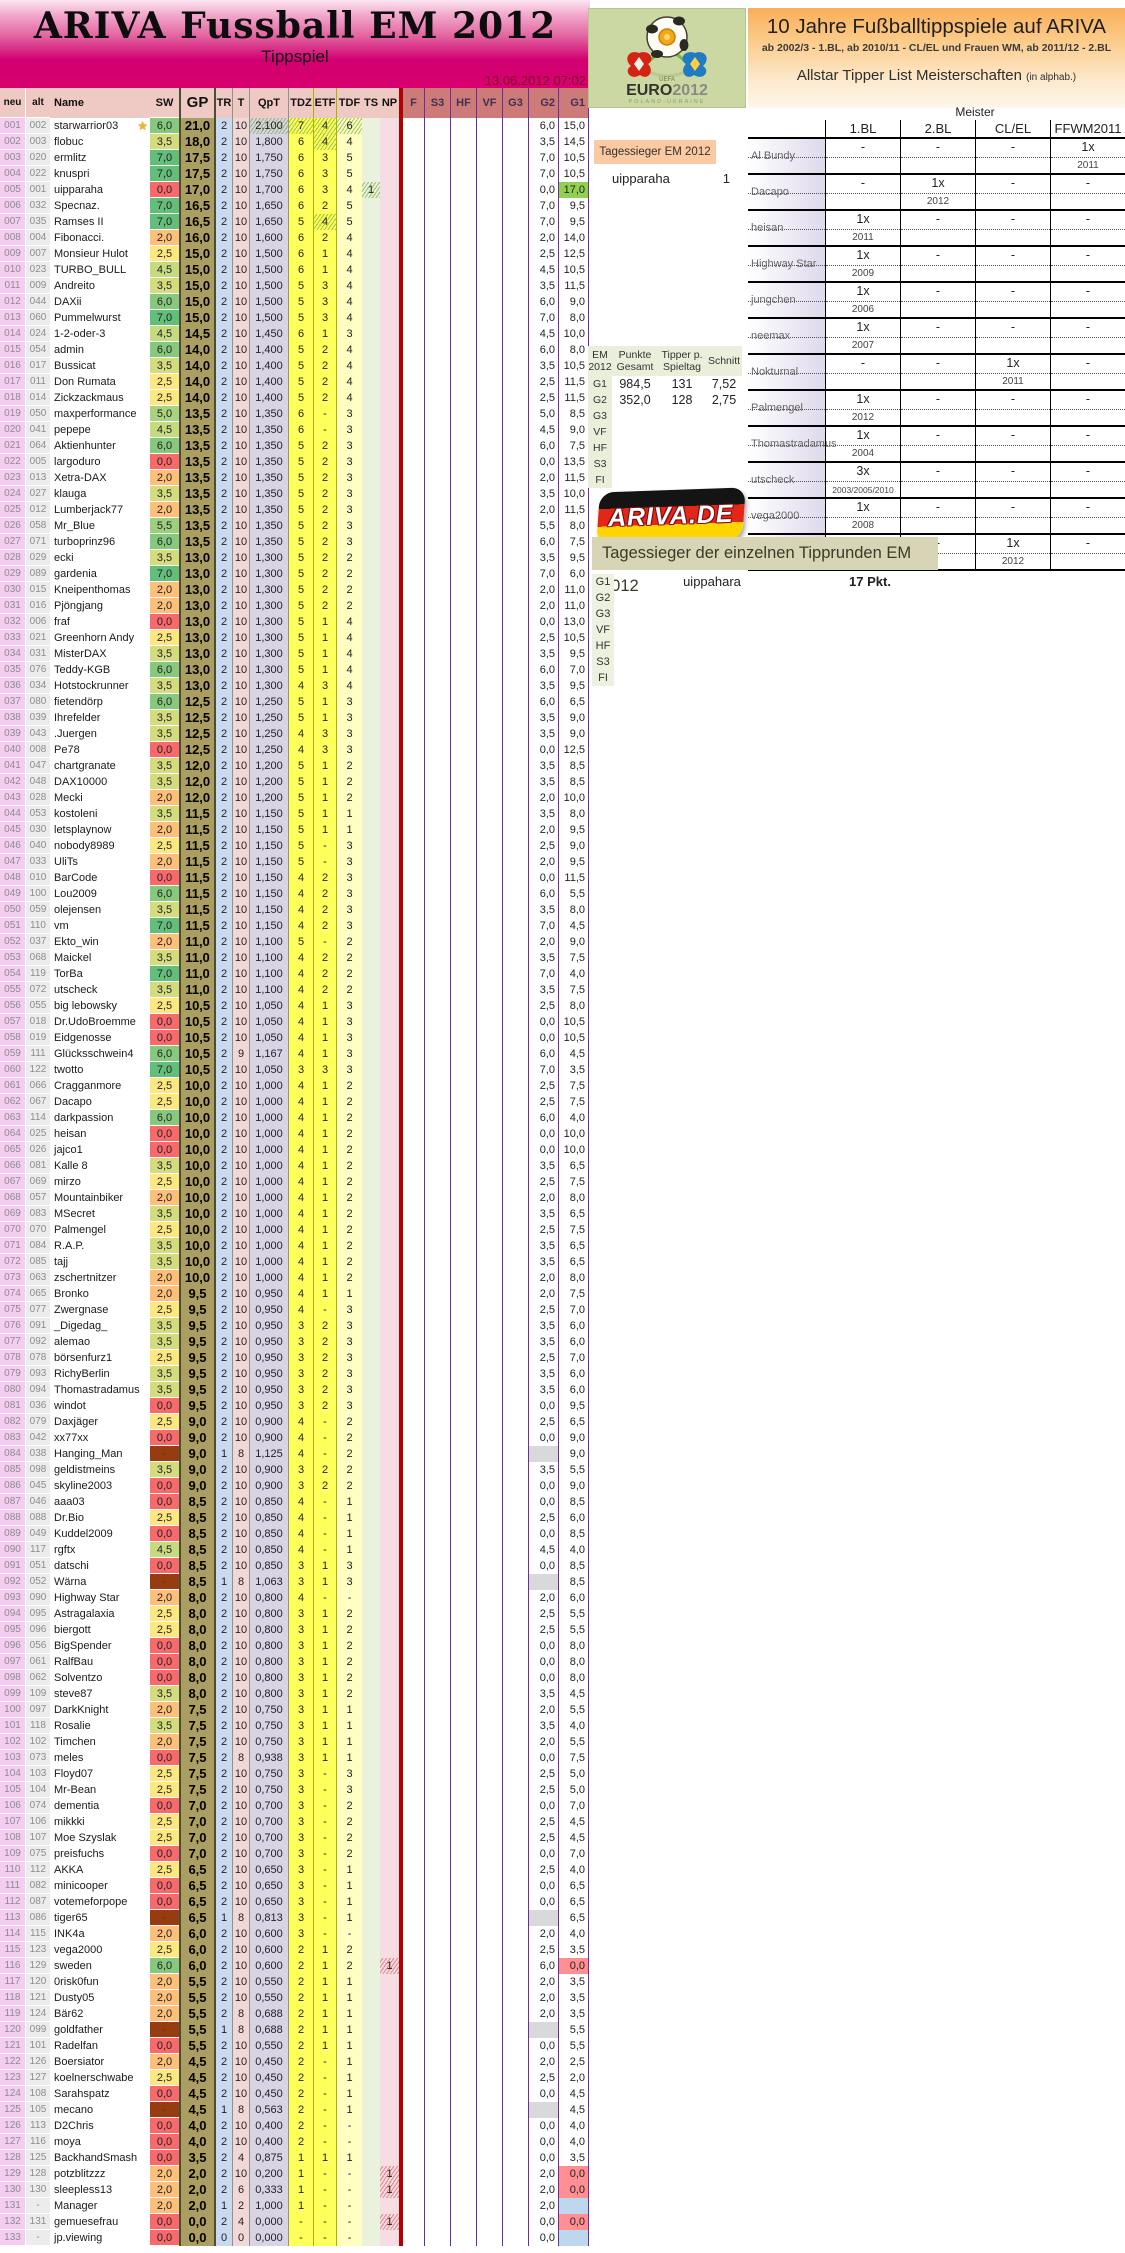 The width and height of the screenshot is (1125, 2253). What do you see at coordinates (294, 1246) in the screenshot?
I see `table-row: 071 084 R.A.P. 3,5 10,0 2 10 1,000 4 1 2 3,5 6,5` at bounding box center [294, 1246].